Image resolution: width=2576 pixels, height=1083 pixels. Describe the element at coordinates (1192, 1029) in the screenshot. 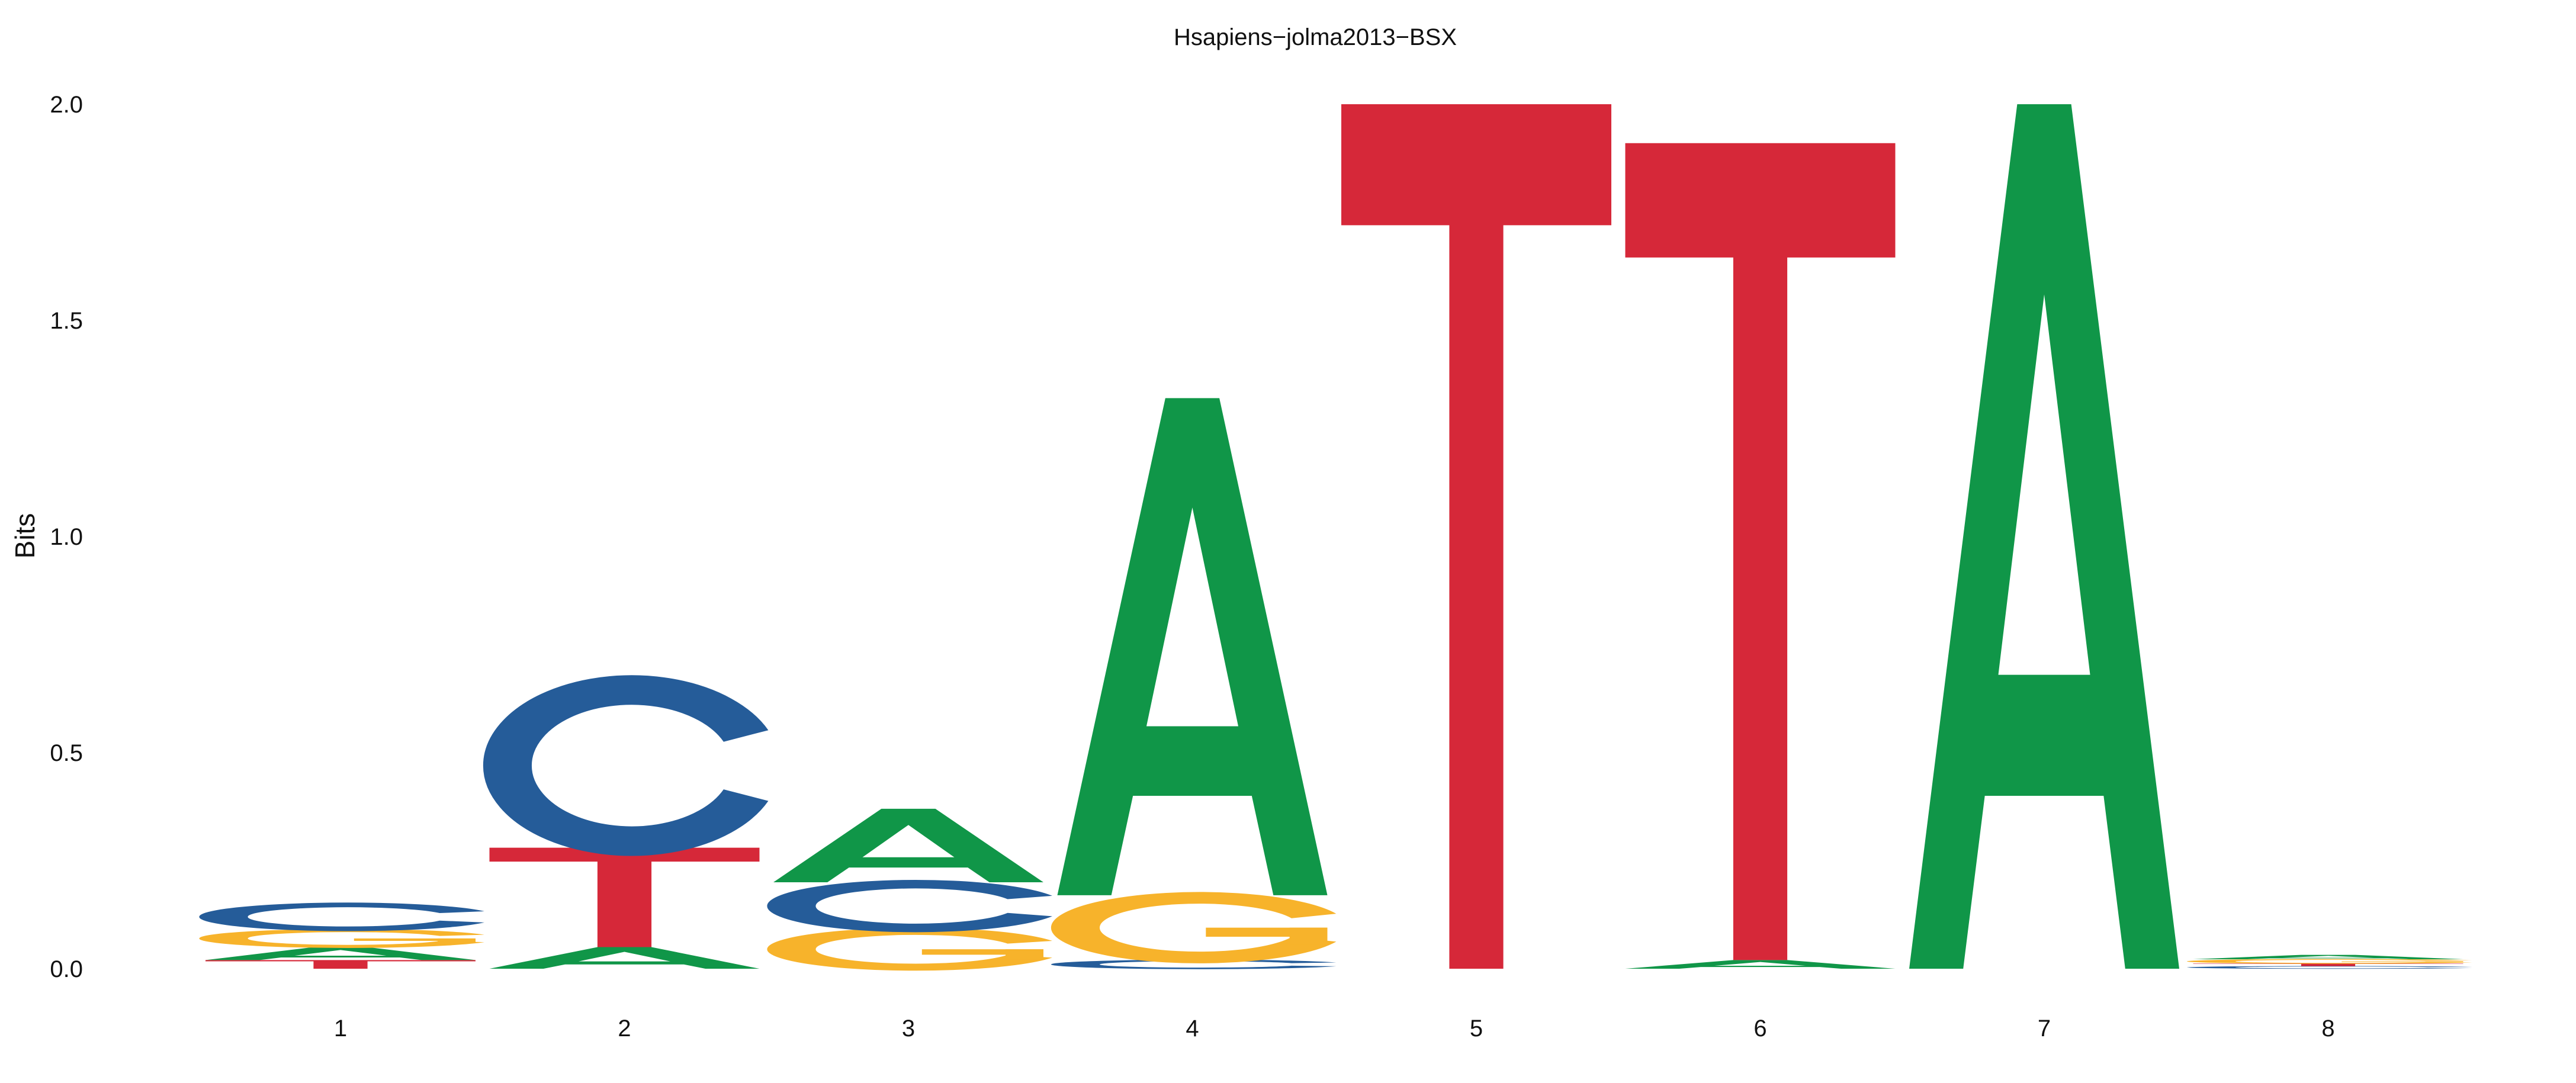

I see `x-tick-label: 4` at that location.